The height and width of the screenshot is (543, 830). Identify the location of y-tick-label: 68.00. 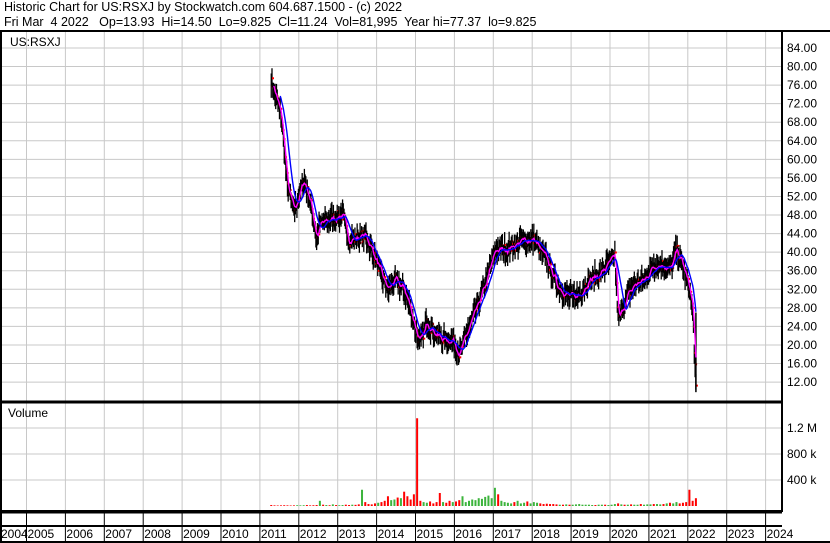
(802, 122).